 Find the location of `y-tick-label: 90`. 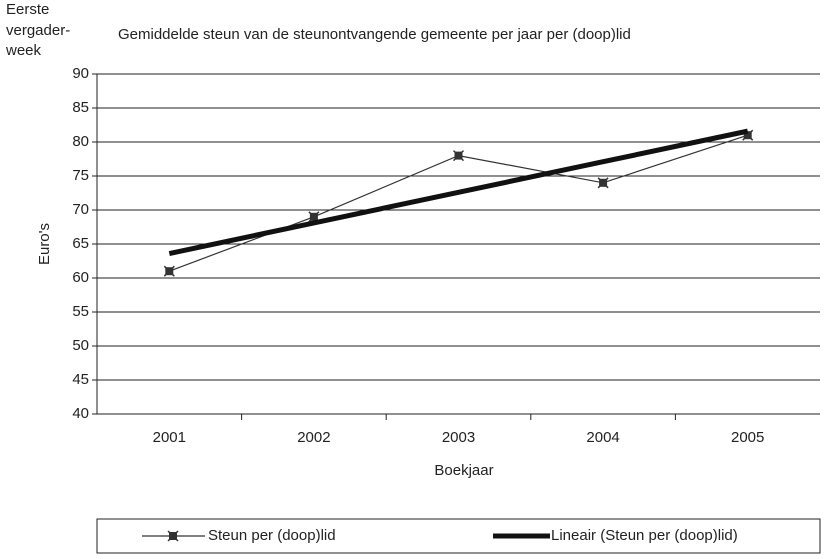

y-tick-label: 90 is located at coordinates (80, 73).